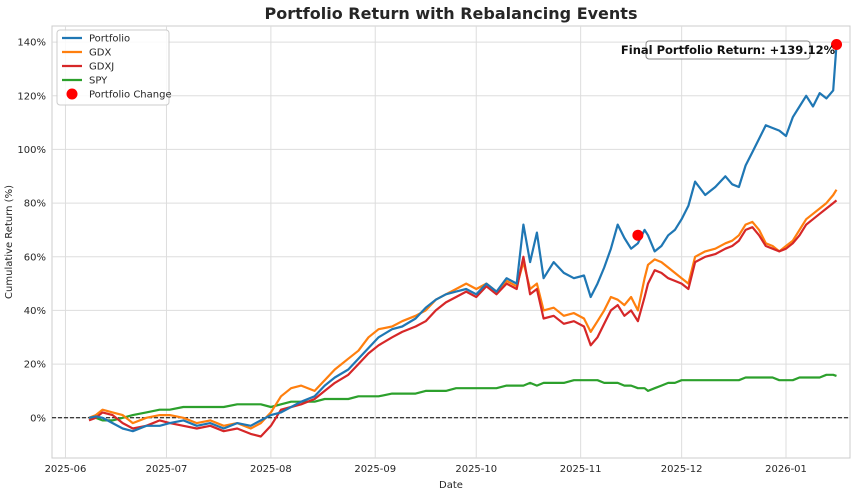  I want to click on y-tick-label: 0%, so click(38, 418).